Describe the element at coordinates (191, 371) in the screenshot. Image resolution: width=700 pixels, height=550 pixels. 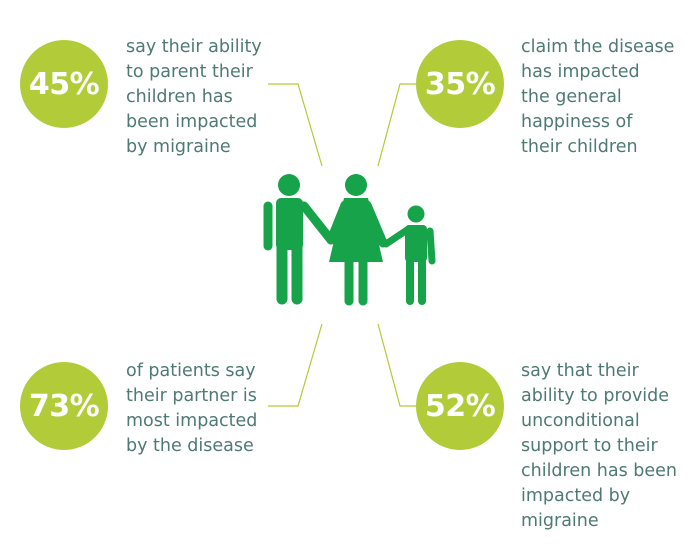
I see `stat-text-line: of patients say` at that location.